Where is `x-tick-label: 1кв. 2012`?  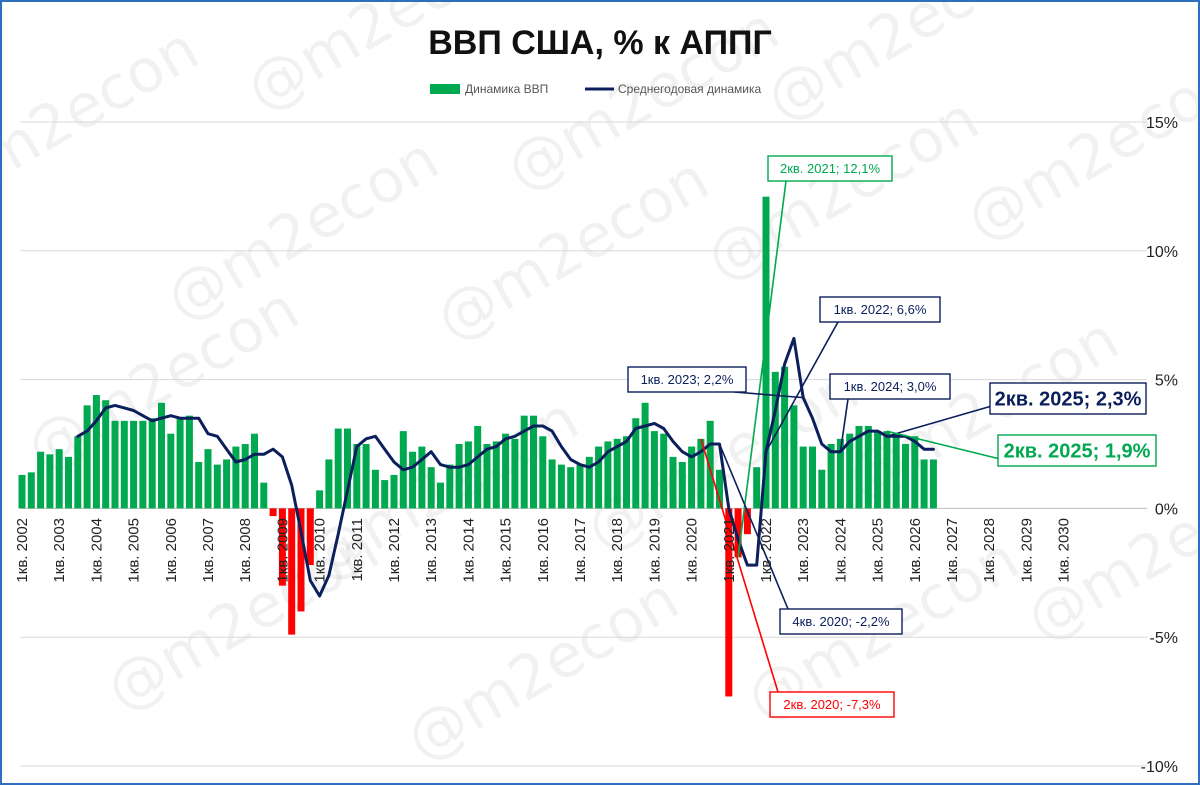 x-tick-label: 1кв. 2012 is located at coordinates (394, 550).